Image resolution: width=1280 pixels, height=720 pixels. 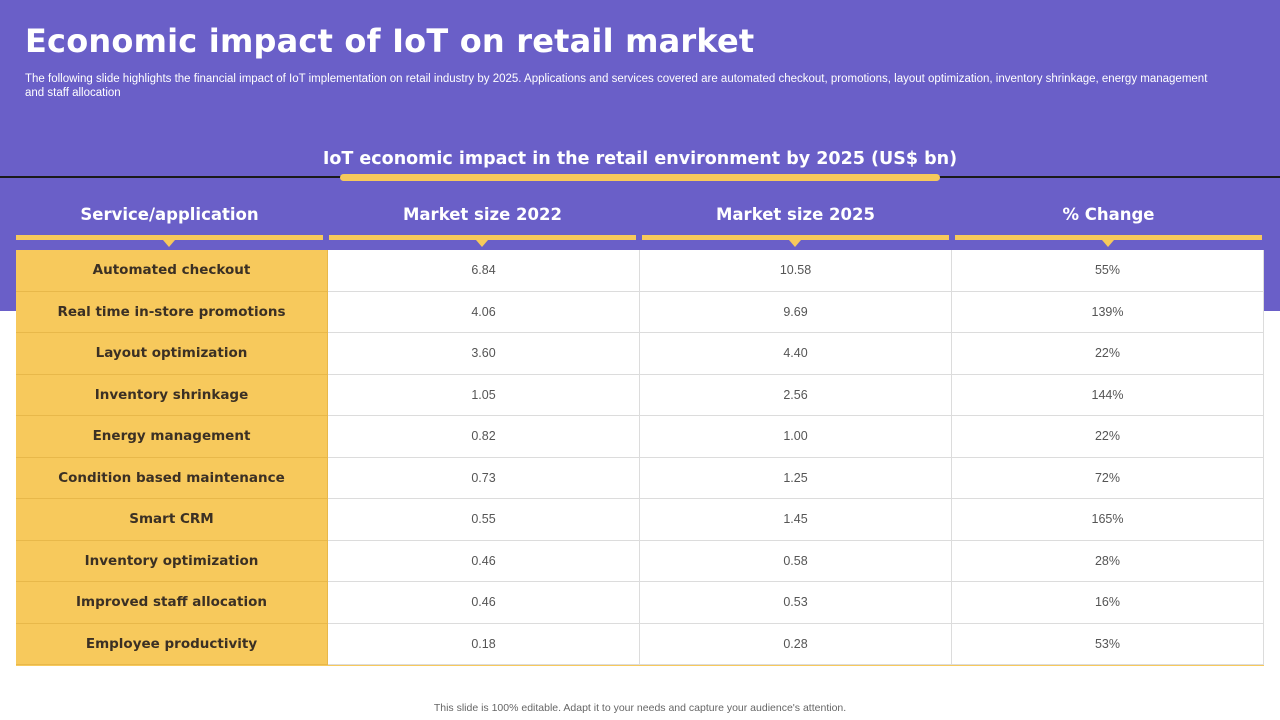 I want to click on table-cell-market-2025: 0.28, so click(x=796, y=644).